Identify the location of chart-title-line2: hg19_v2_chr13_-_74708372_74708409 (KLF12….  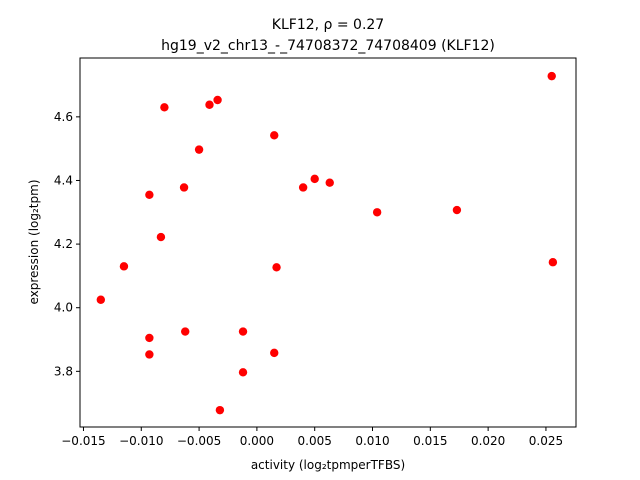
(328, 46).